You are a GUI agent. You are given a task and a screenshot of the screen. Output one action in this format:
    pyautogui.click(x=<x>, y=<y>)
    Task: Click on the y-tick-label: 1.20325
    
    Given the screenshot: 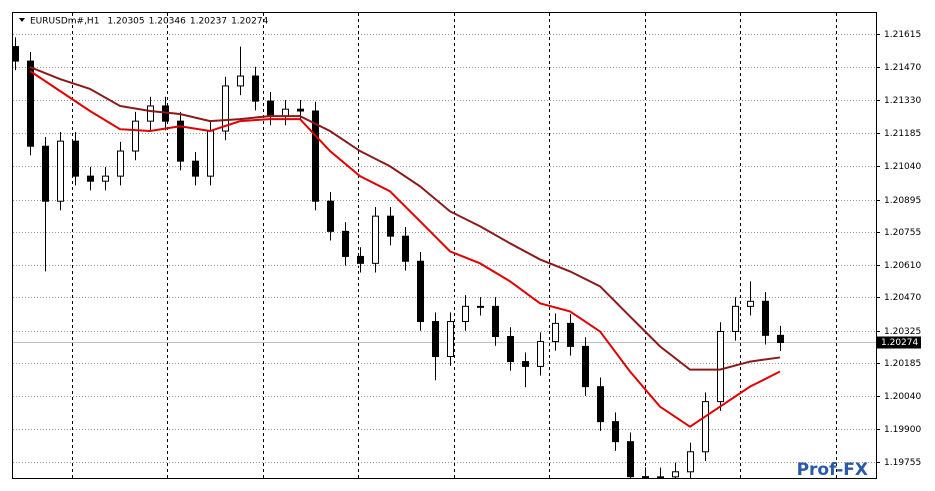 What is the action you would take?
    pyautogui.click(x=902, y=332)
    